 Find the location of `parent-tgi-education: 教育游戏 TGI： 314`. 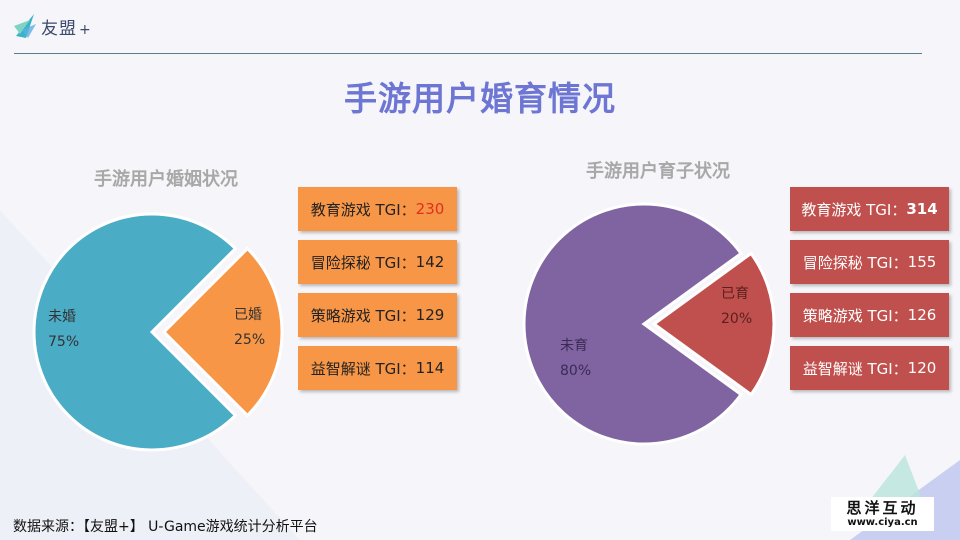

parent-tgi-education: 教育游戏 TGI： 314 is located at coordinates (869, 209).